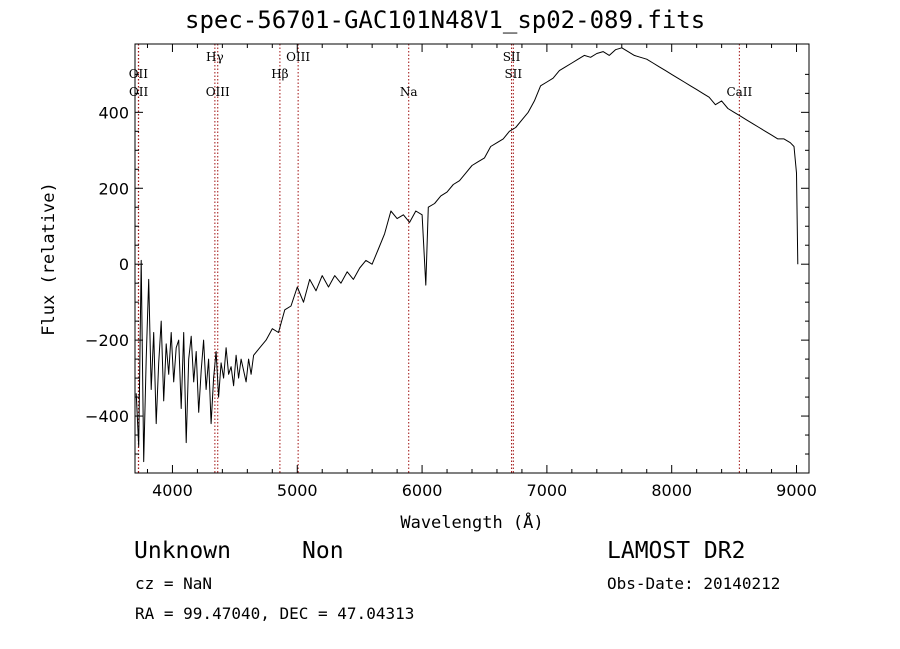  I want to click on coordinates: RA = 99.47040, DEC = 47.04313, so click(275, 613).